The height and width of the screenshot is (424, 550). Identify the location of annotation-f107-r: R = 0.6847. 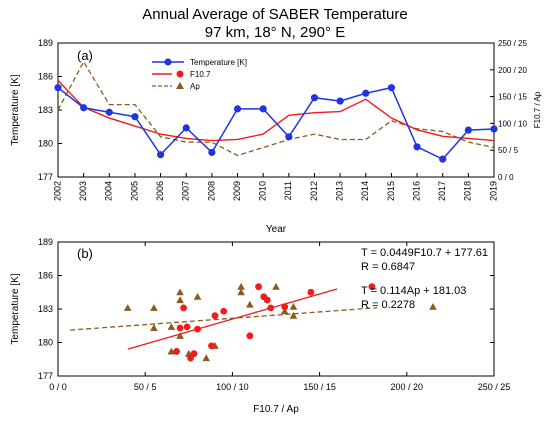
(388, 267).